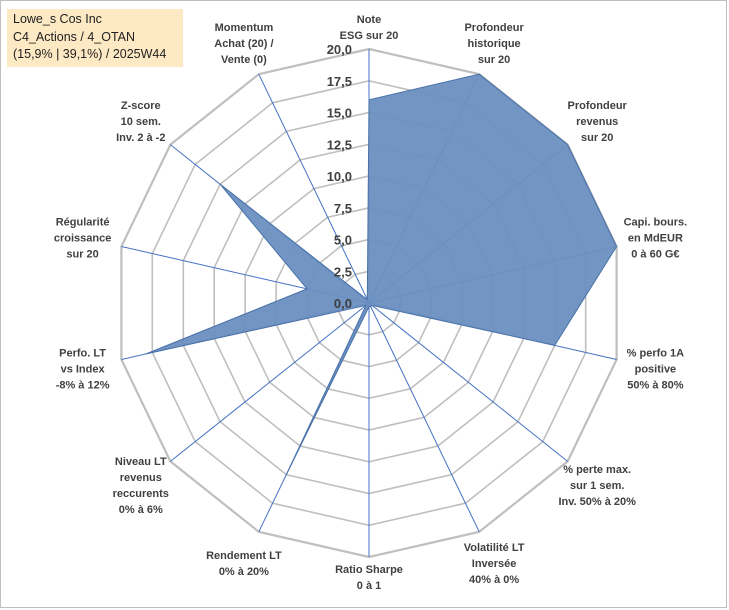  I want to click on tick-label: 5,0, so click(343, 240).